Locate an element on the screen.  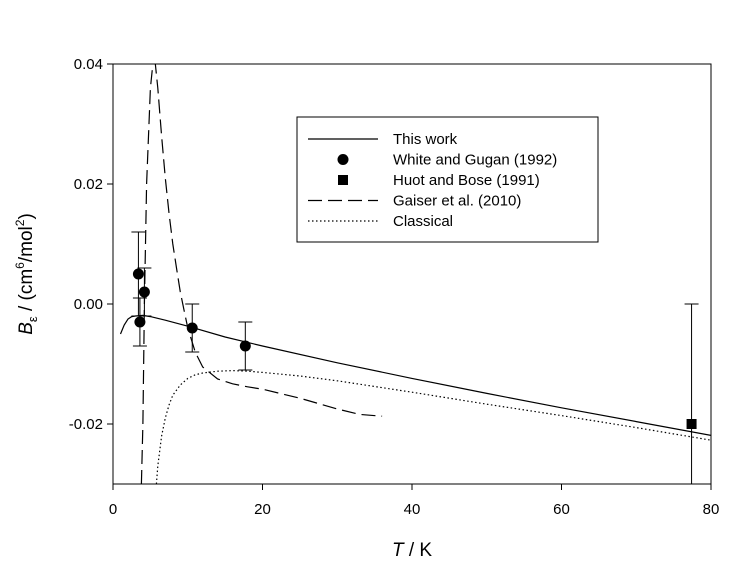
y-tick-label: 0.00 is located at coordinates (88, 304).